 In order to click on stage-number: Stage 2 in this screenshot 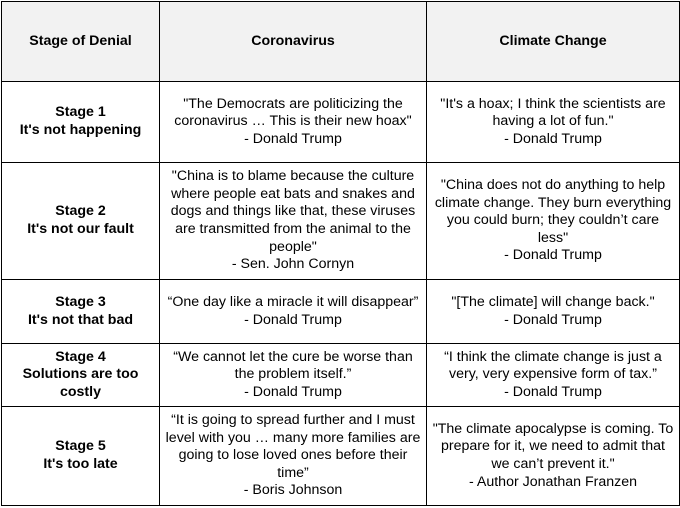, I will do `click(80, 211)`.